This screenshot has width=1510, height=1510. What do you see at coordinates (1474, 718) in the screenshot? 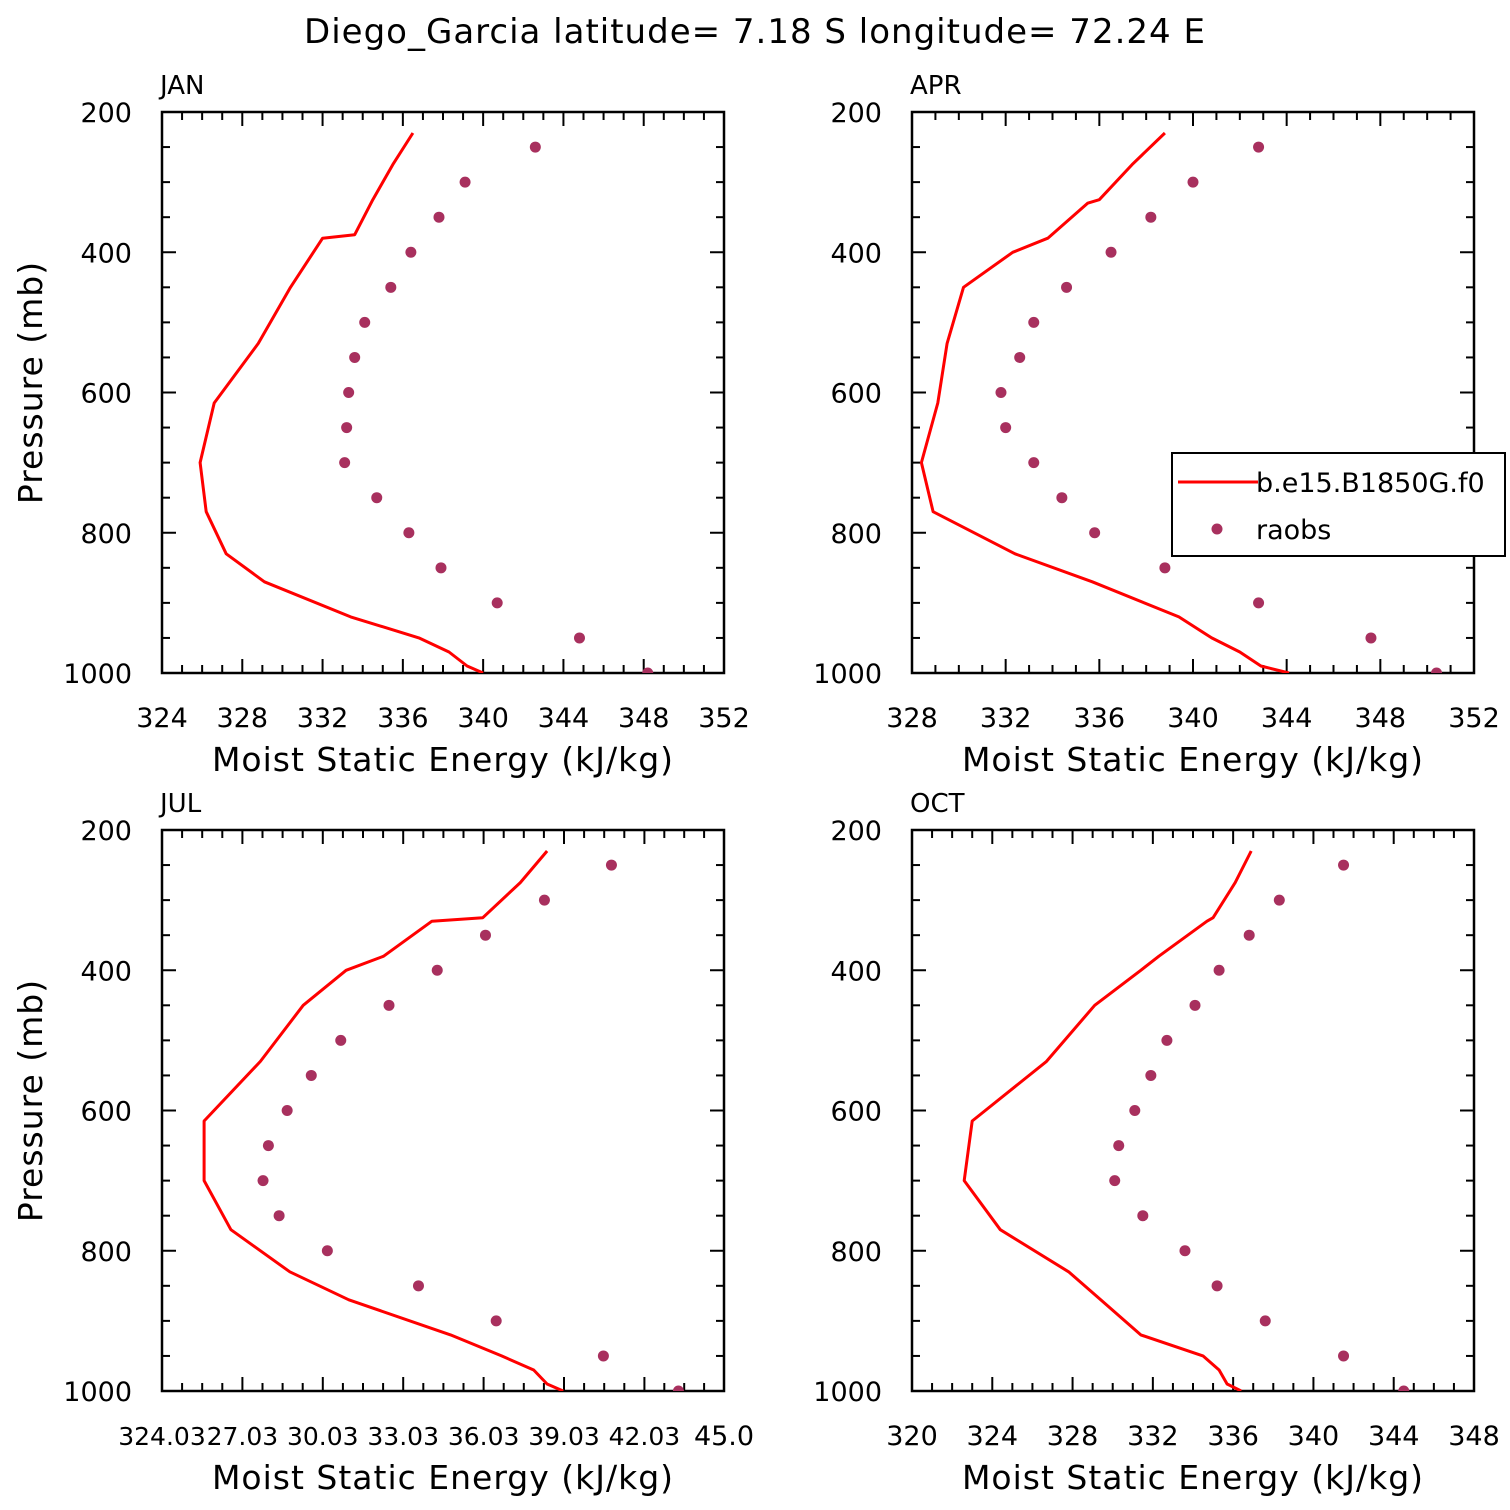
I see `x-tick-label: 352` at bounding box center [1474, 718].